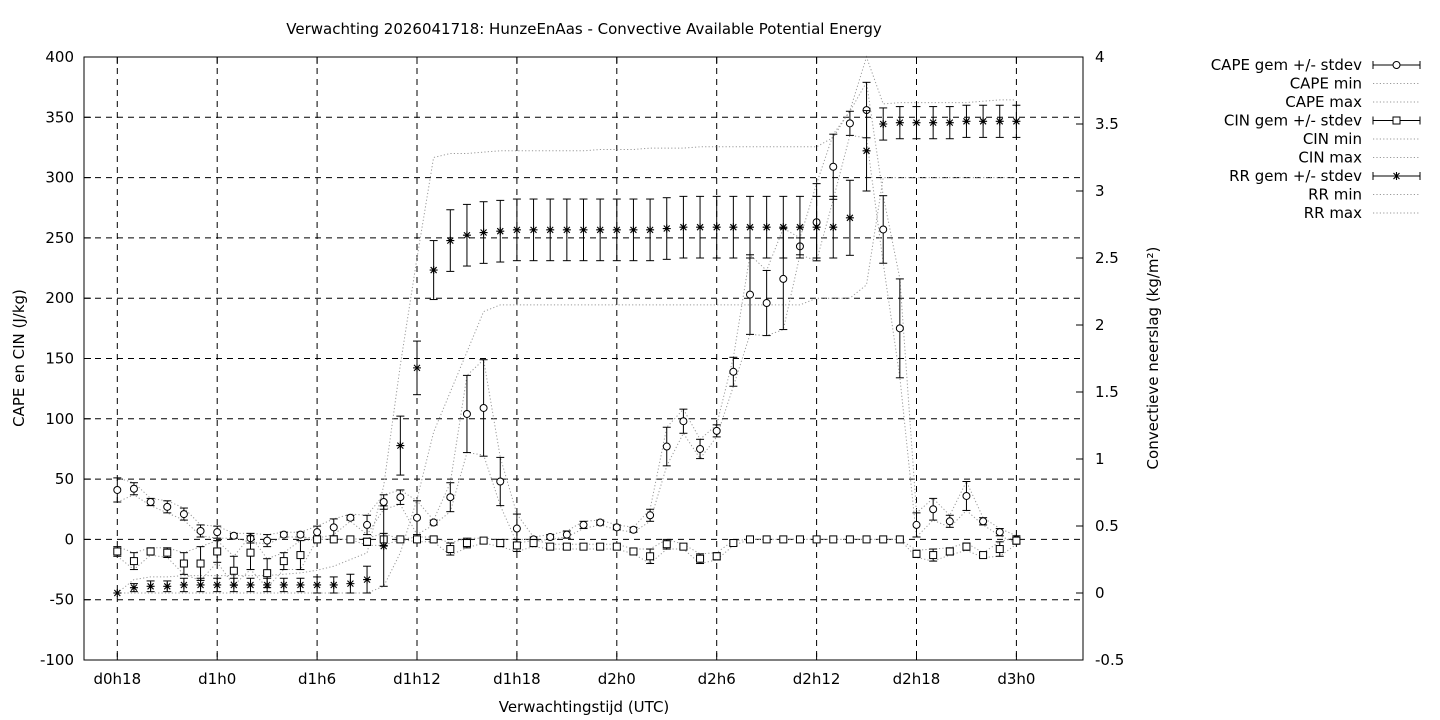  What do you see at coordinates (1335, 195) in the screenshot?
I see `legend-label: RR min` at bounding box center [1335, 195].